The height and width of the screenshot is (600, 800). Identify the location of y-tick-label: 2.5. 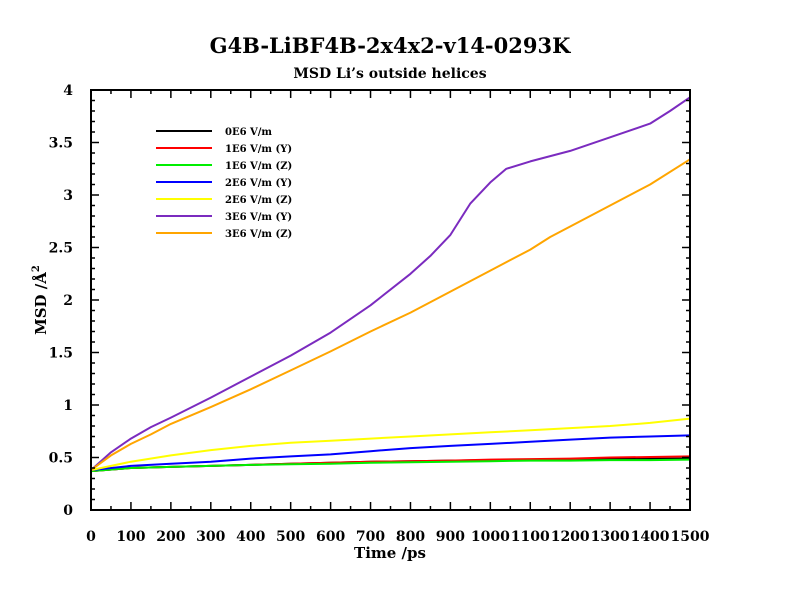
(61, 249).